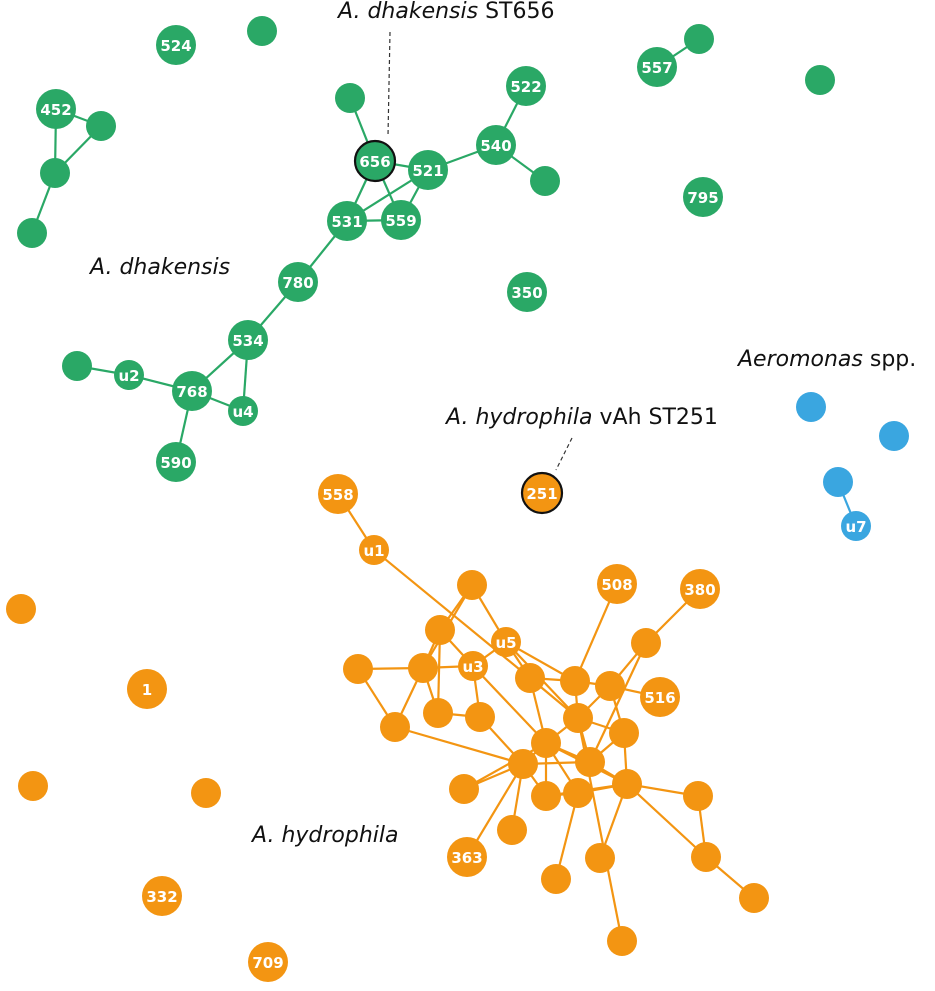 This screenshot has width=935, height=991. Describe the element at coordinates (495, 146) in the screenshot. I see `node-label: 540` at that location.